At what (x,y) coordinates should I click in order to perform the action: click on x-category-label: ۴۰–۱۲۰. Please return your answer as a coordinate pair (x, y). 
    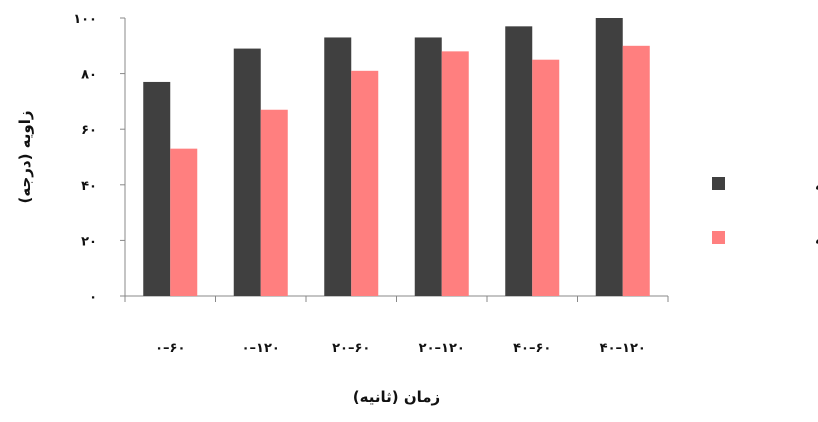
    Looking at the image, I should click on (623, 348).